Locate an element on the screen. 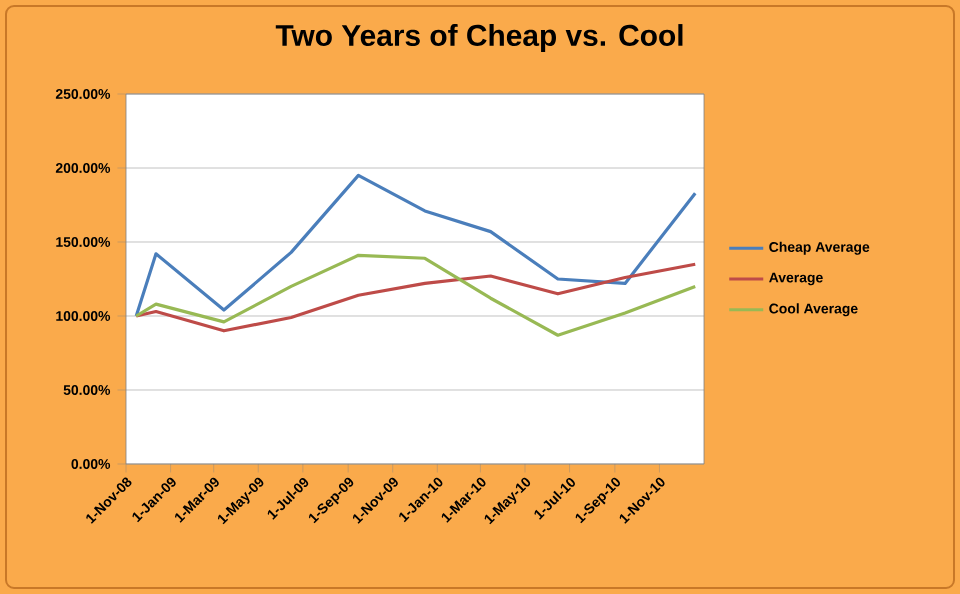  chart-title: Two Years of Cheap vs. Cool is located at coordinates (479, 38).